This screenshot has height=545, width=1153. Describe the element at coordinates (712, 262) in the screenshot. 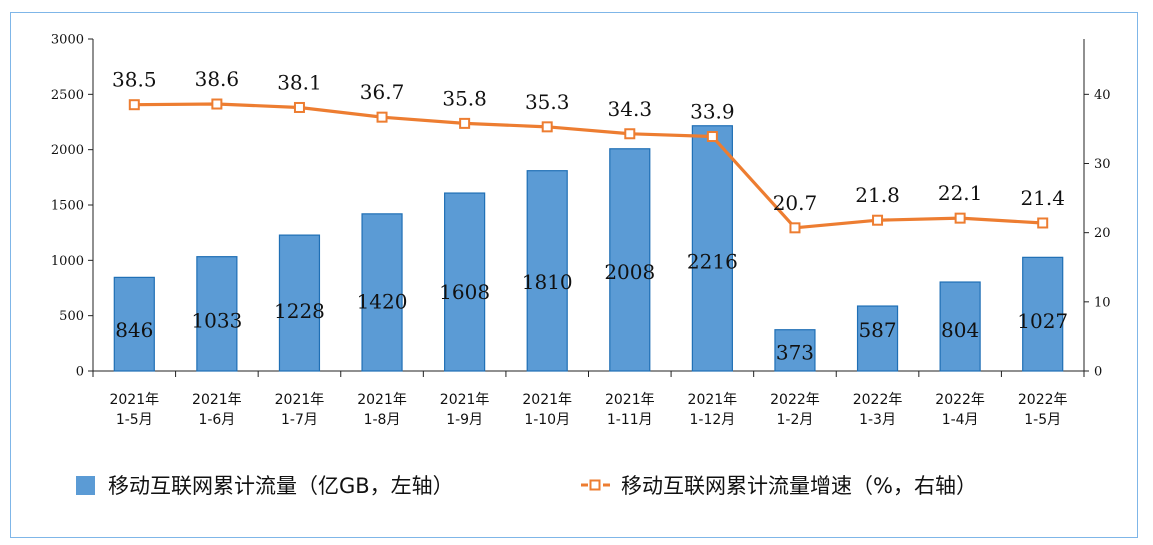

I see `bar-value-label: 2216` at that location.